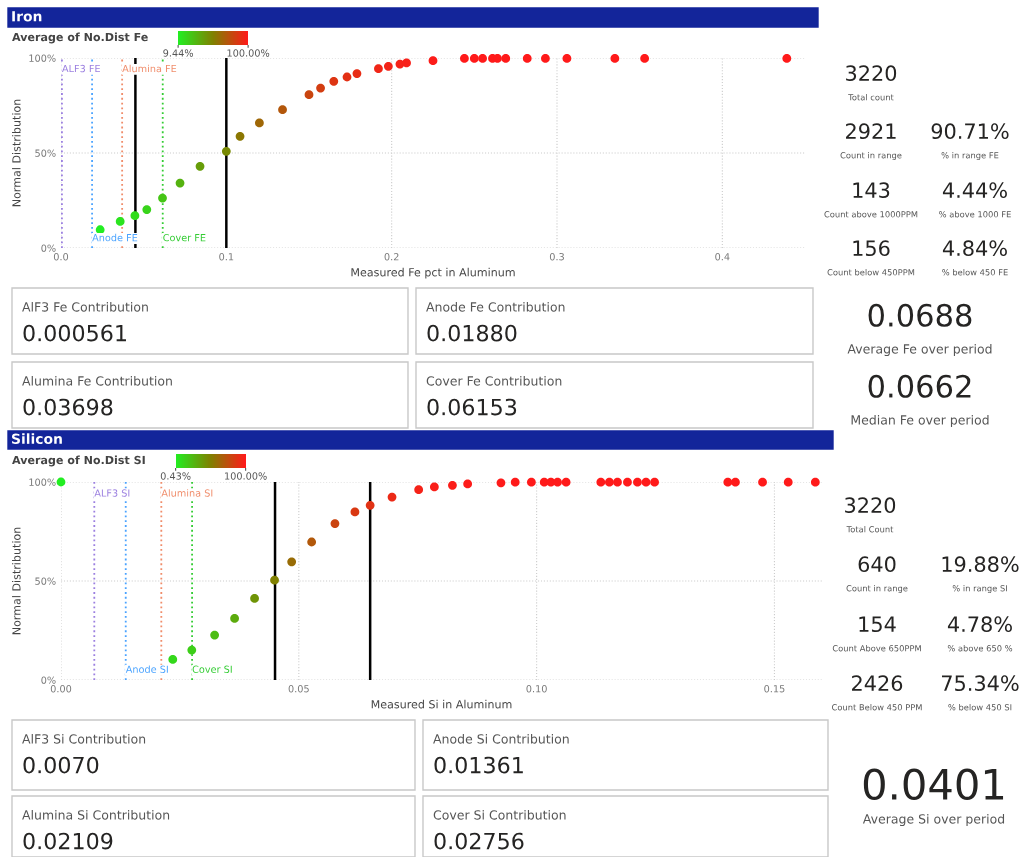 The image size is (1020, 857). I want to click on text: Total count, so click(871, 97).